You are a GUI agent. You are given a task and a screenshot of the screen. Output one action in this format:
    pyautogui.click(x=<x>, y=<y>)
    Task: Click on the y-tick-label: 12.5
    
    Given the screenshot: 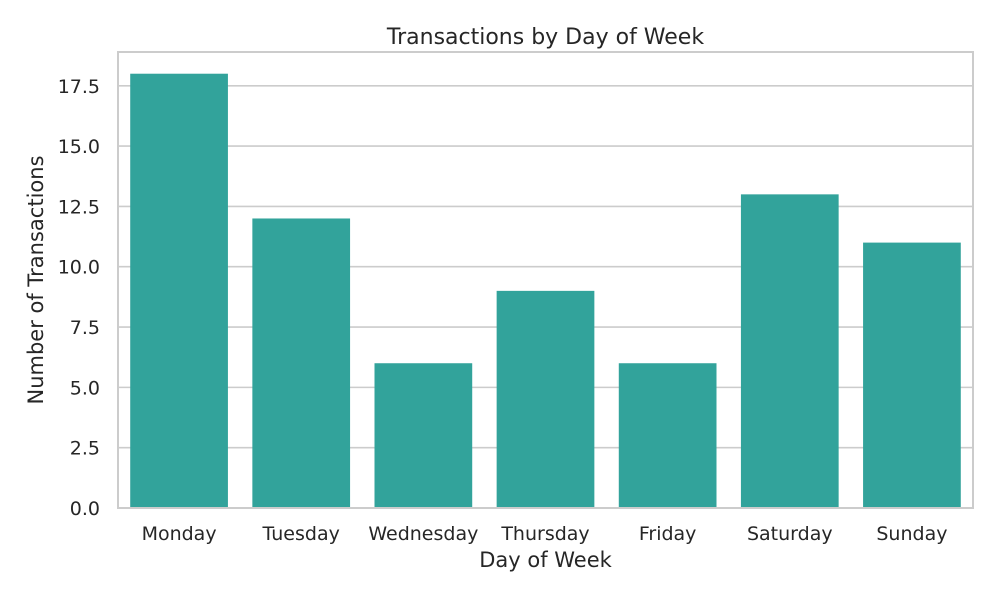 What is the action you would take?
    pyautogui.click(x=79, y=207)
    